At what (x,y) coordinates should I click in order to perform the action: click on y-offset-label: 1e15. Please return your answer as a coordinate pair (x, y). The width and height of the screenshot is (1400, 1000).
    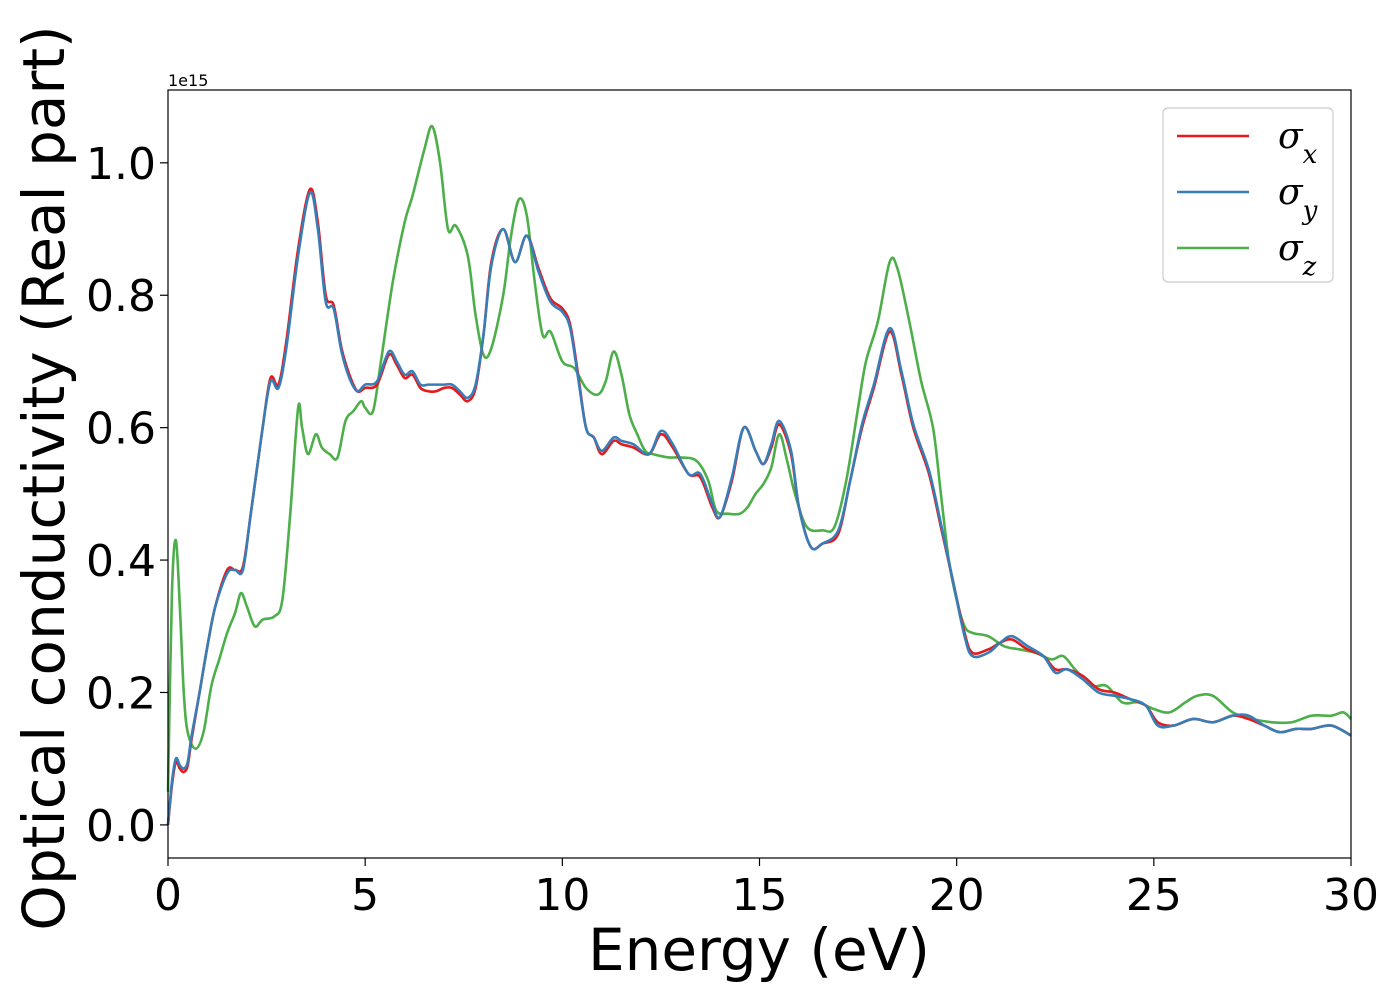
    Looking at the image, I should click on (188, 80).